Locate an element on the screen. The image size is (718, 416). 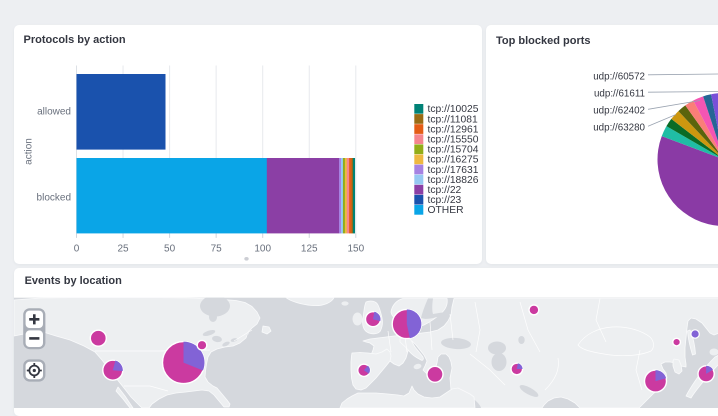
svg-text: udp://61611 is located at coordinates (619, 93).